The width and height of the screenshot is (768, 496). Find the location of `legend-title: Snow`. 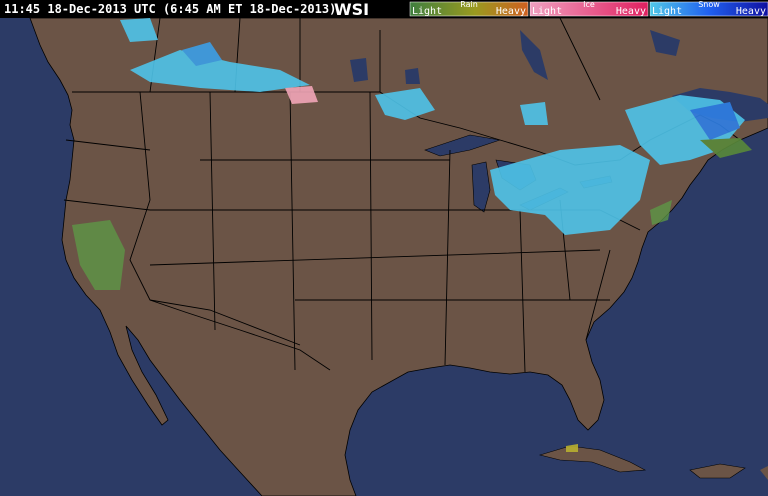

legend-title: Snow is located at coordinates (709, 4).